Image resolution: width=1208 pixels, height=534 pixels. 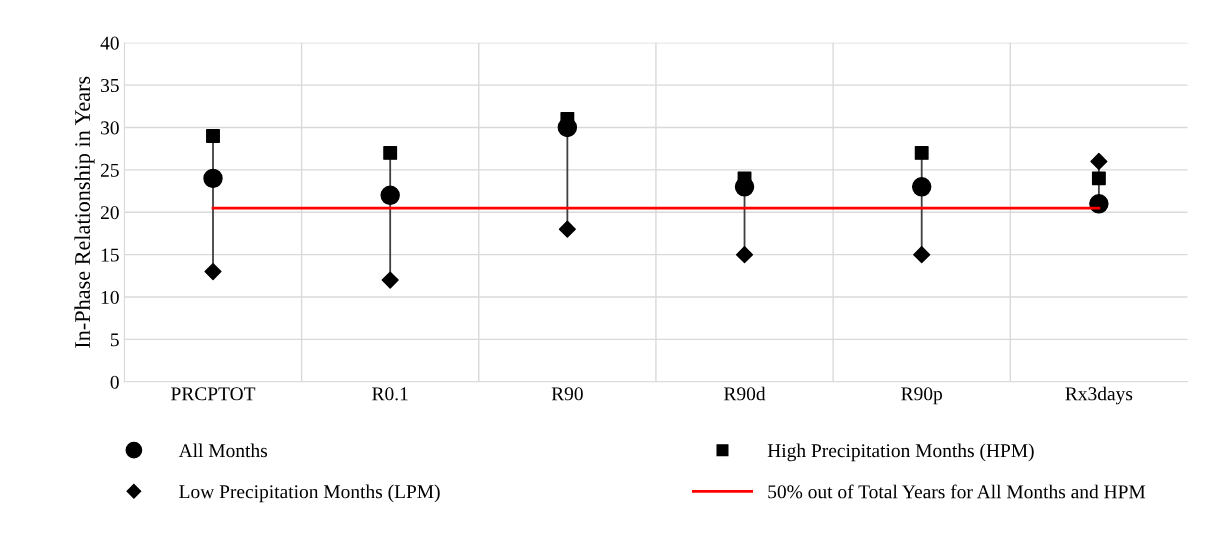 What do you see at coordinates (109, 213) in the screenshot?
I see `y-tick-label: 20` at bounding box center [109, 213].